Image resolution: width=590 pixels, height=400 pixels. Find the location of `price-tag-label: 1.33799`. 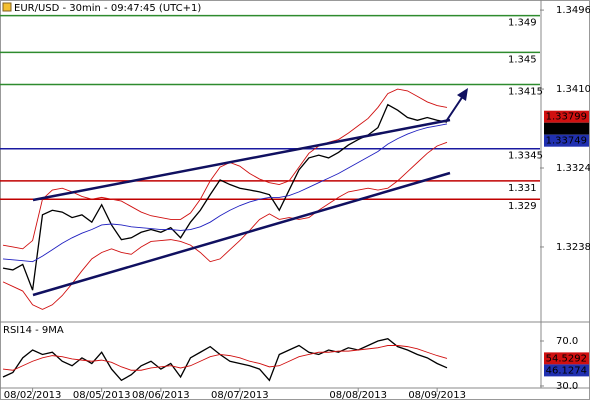

price-tag-label: 1.33799 is located at coordinates (566, 117).